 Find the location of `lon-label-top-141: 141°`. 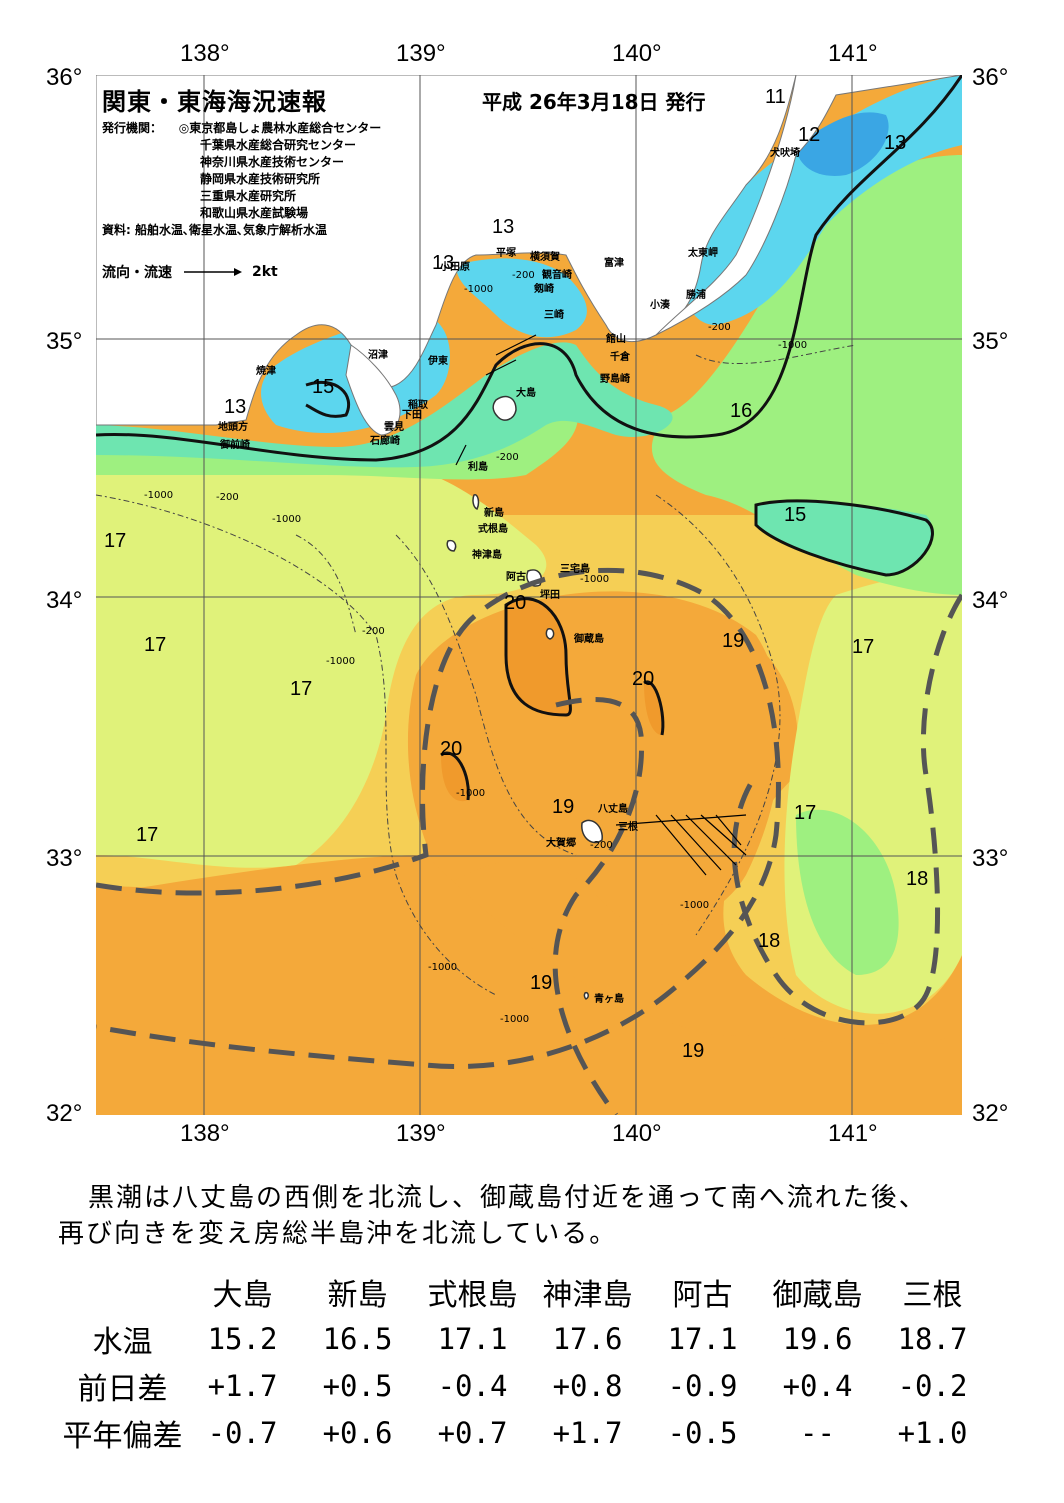

lon-label-top-141: 141° is located at coordinates (853, 53).